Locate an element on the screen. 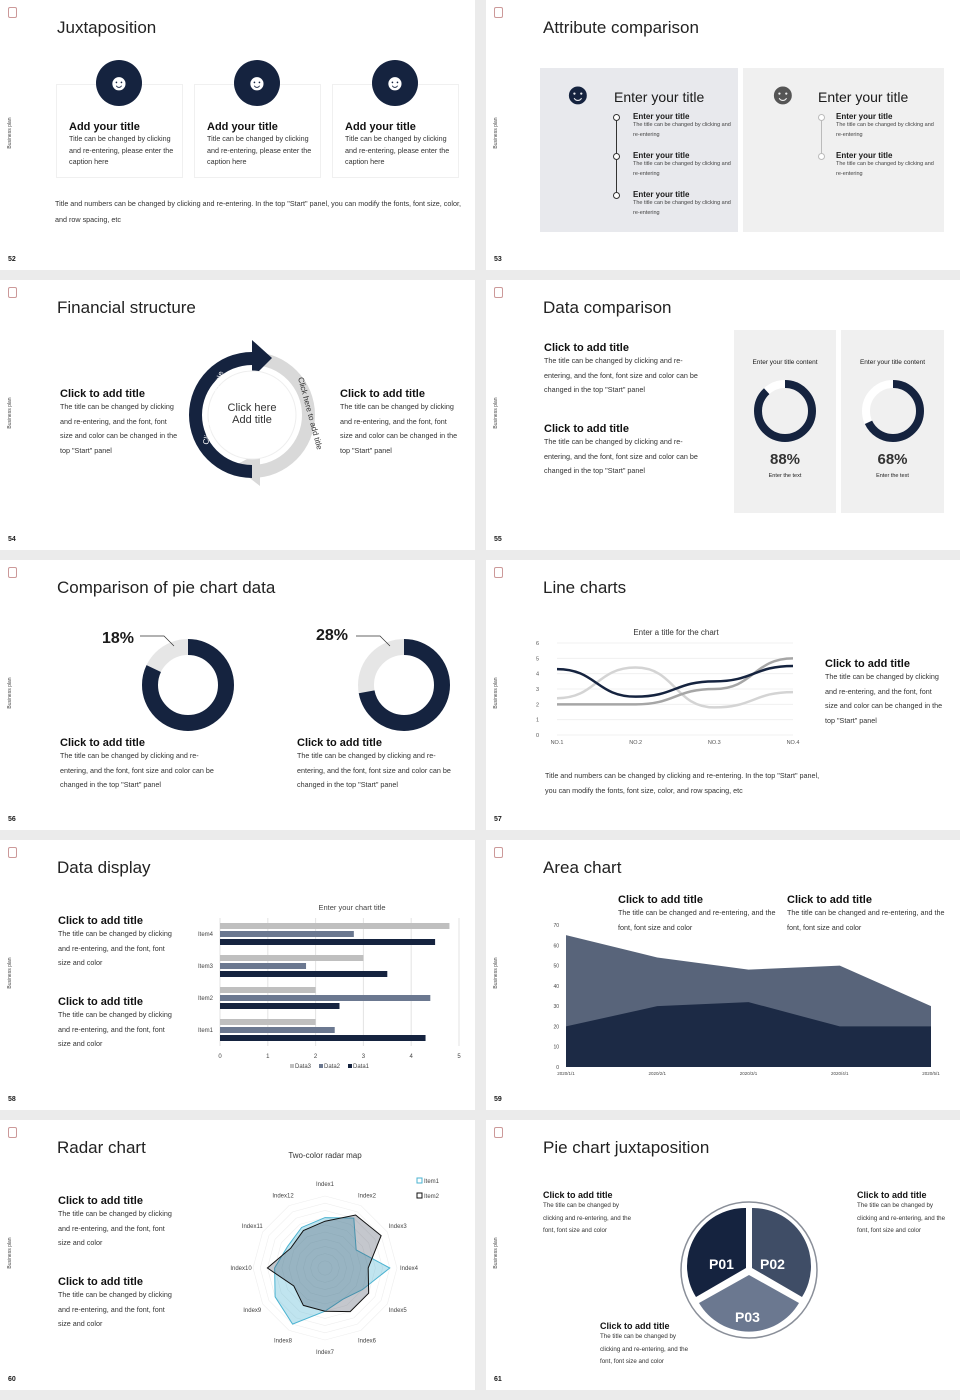 This screenshot has width=960, height=1400. axis-label: Index1 is located at coordinates (325, 1185).